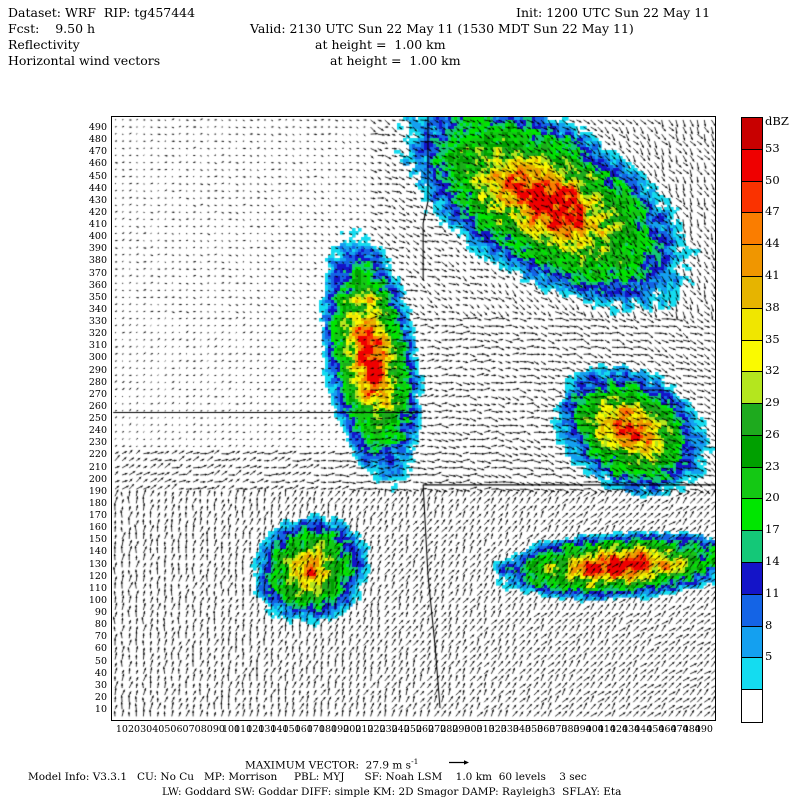 This screenshot has height=800, width=800. What do you see at coordinates (97, 164) in the screenshot?
I see `y-tick-label: 460` at bounding box center [97, 164].